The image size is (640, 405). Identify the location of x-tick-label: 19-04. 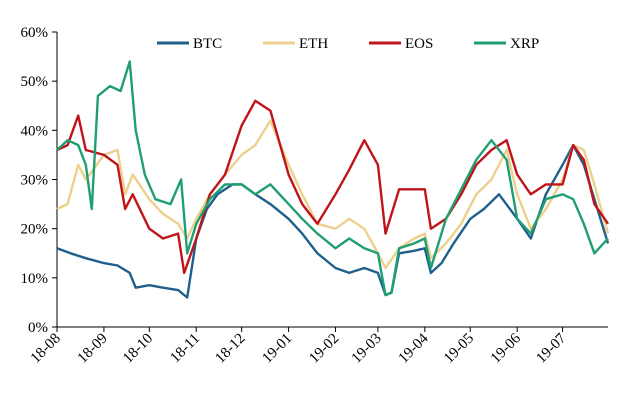
(414, 348).